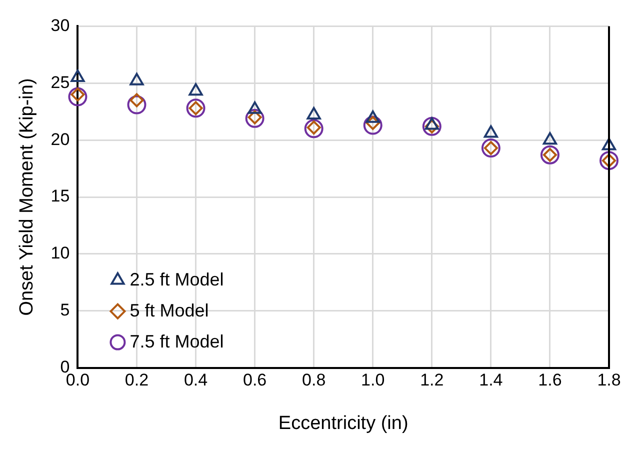  I want to click on y-tick-label: 30, so click(60, 25).